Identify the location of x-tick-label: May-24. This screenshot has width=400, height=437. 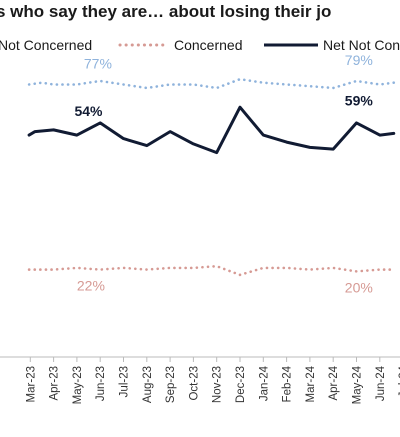
(358, 384).